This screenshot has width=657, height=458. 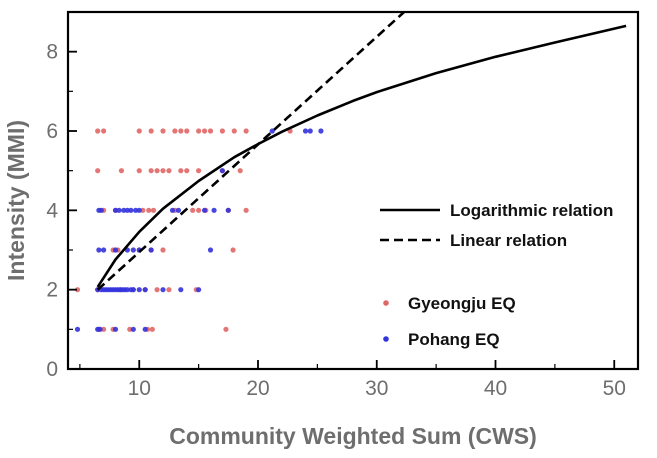 I want to click on legend-label: Logarithmic relation, so click(x=531, y=210).